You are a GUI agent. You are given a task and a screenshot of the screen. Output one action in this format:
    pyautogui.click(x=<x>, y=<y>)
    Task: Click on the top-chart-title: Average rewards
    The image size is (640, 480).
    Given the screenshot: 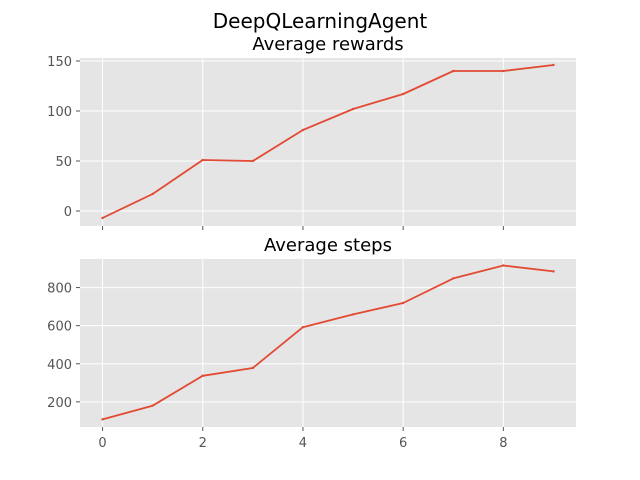 What is the action you would take?
    pyautogui.click(x=327, y=44)
    